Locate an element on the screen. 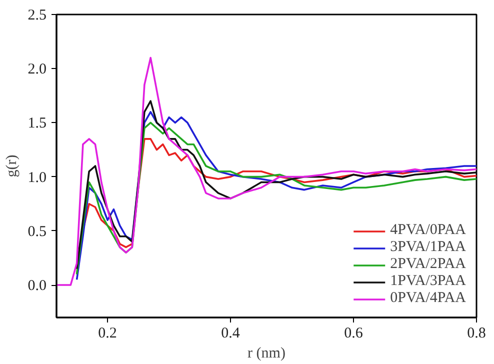  x-axis-title: r (nm) is located at coordinates (267, 354).